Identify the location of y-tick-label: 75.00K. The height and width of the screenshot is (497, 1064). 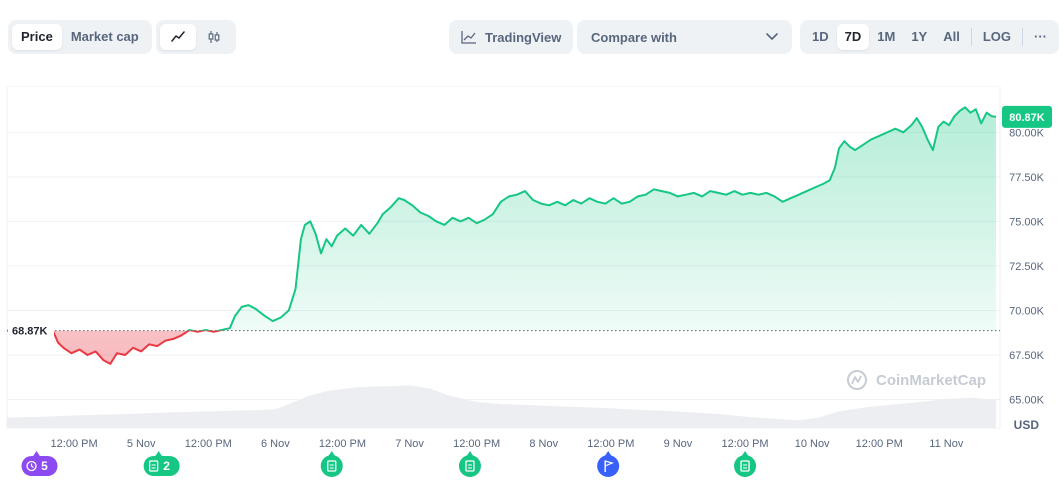
(1027, 222).